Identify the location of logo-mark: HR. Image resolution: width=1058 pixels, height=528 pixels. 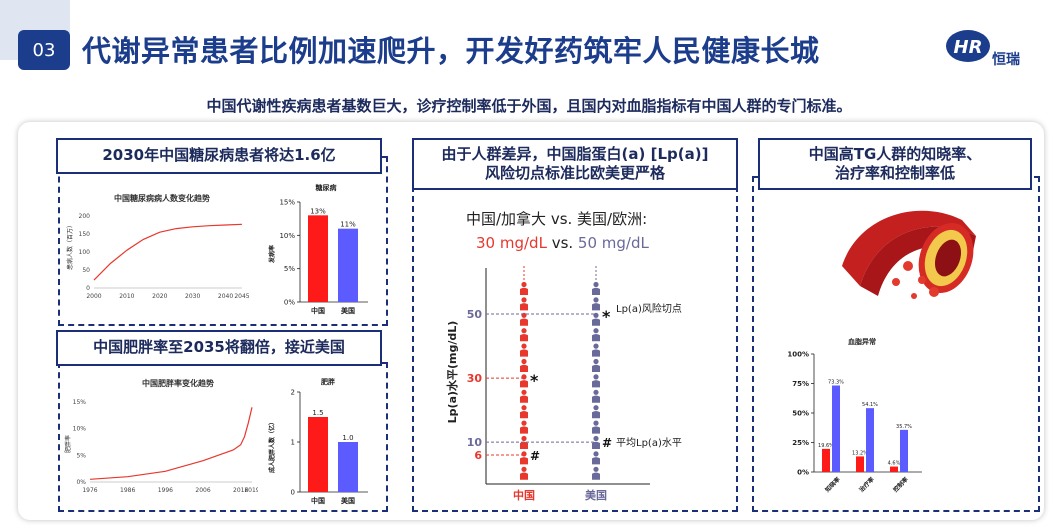
(968, 47).